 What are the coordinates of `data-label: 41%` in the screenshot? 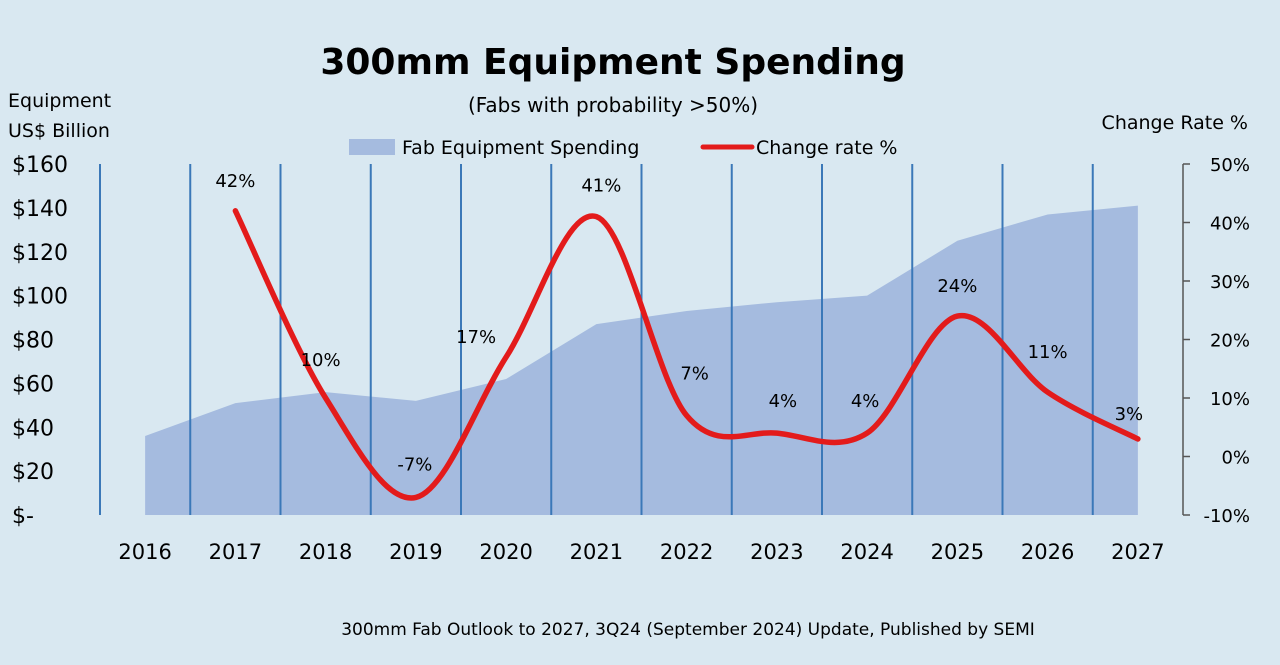 It's located at (601, 186).